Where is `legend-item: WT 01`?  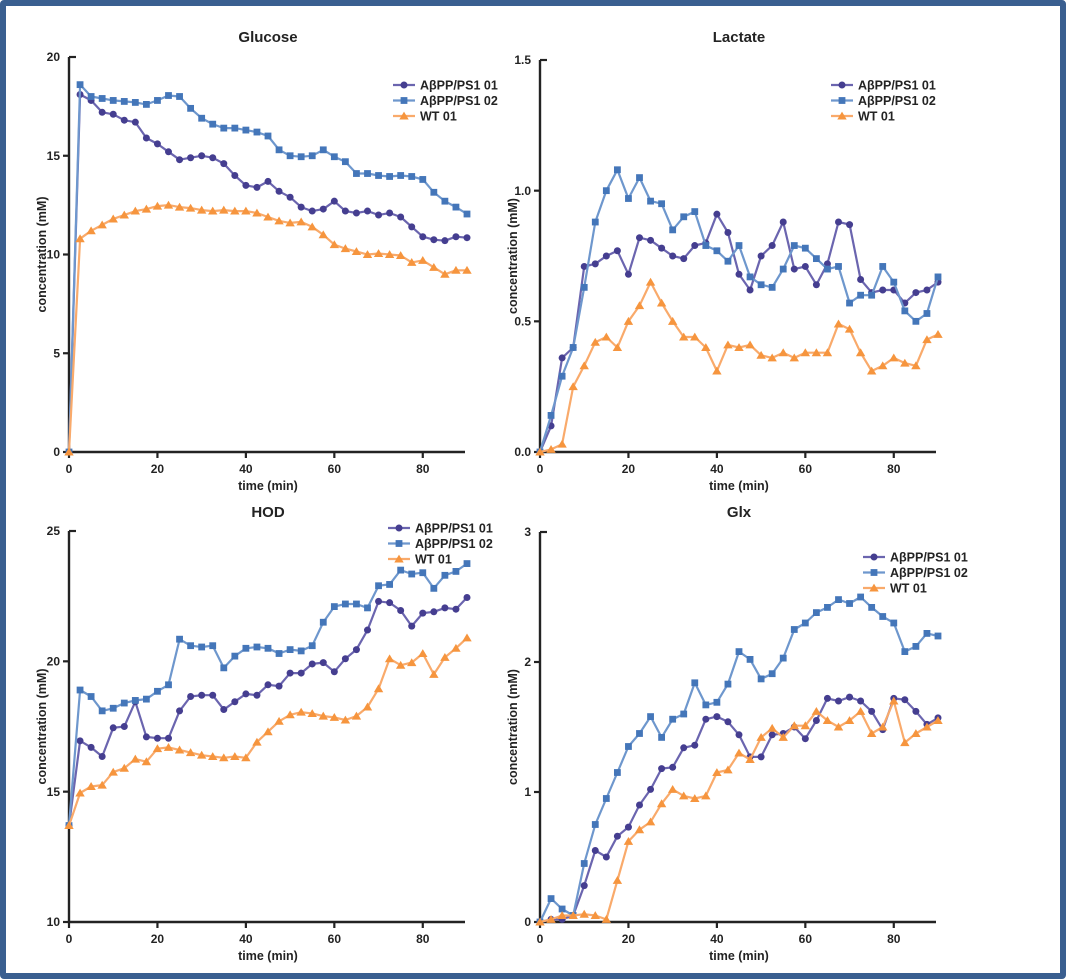 legend-item: WT 01 is located at coordinates (863, 116).